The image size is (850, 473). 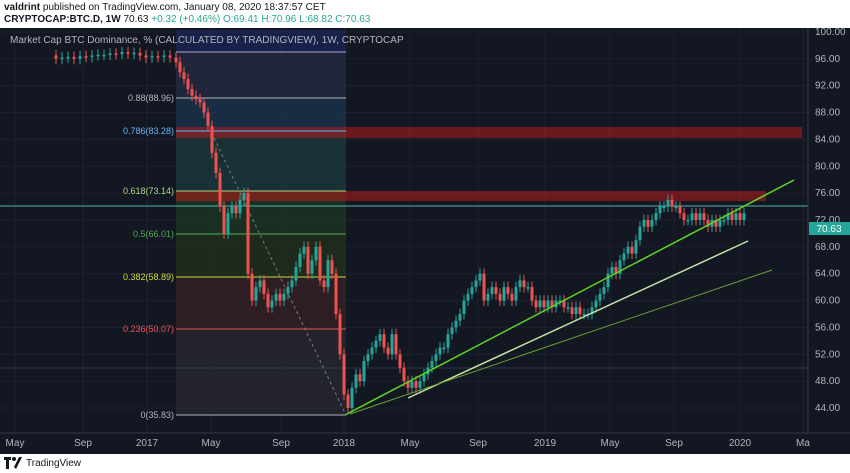 I want to click on last-price-tag, so click(x=829, y=228).